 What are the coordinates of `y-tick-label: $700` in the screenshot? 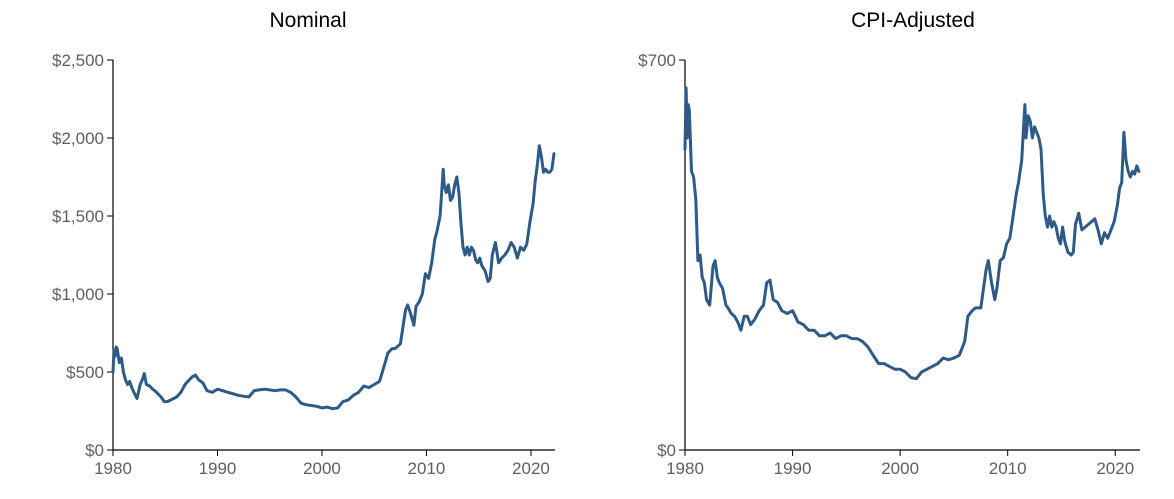 It's located at (657, 60).